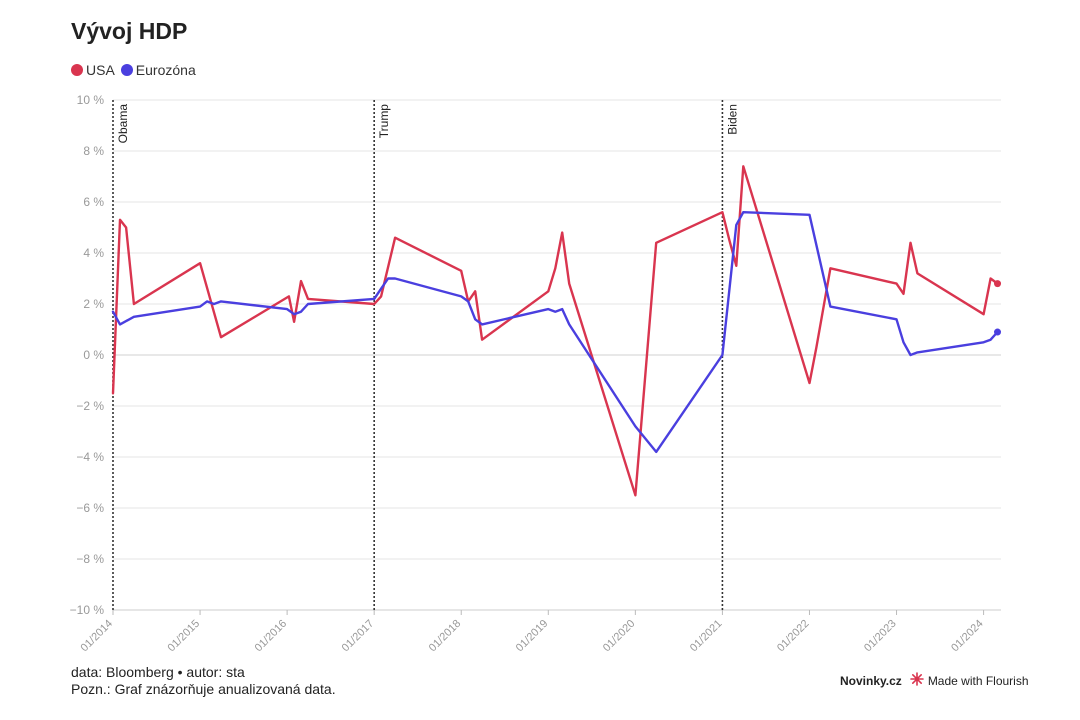 This screenshot has width=1080, height=720. Describe the element at coordinates (91, 100) in the screenshot. I see `y-tick-label: 10 %` at that location.